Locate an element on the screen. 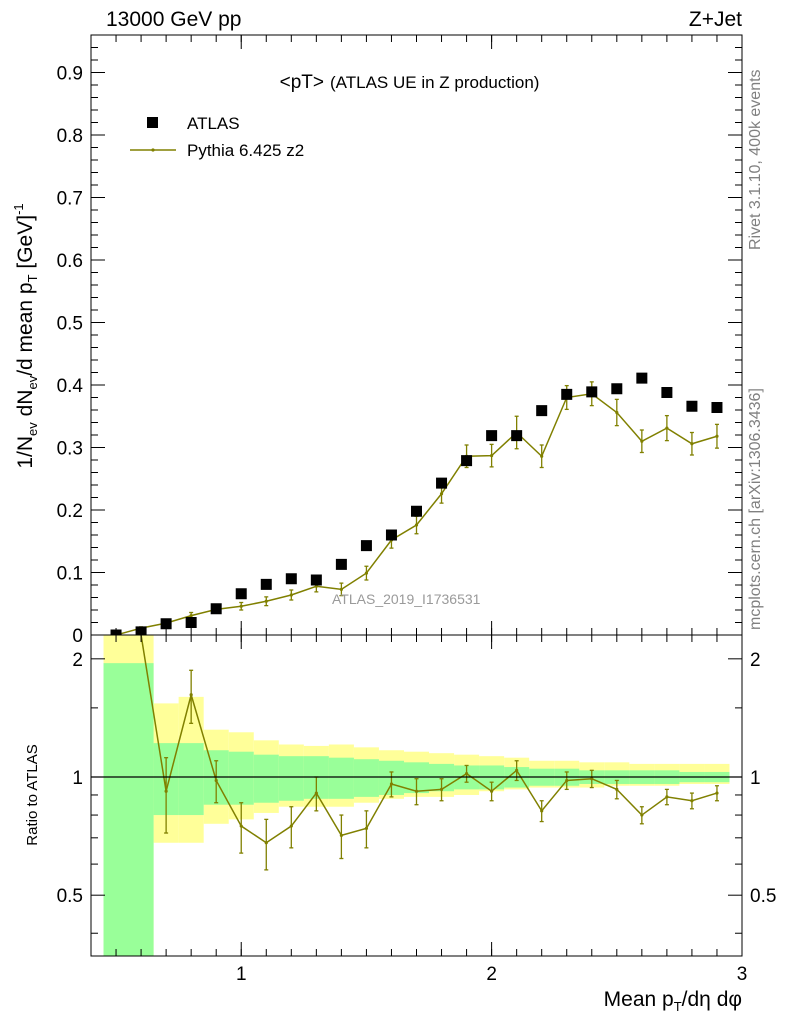 Image resolution: width=786 pixels, height=1024 pixels. mcplots-label: mcplots.cern.ch [arXiv:1306.3436] is located at coordinates (755, 509).